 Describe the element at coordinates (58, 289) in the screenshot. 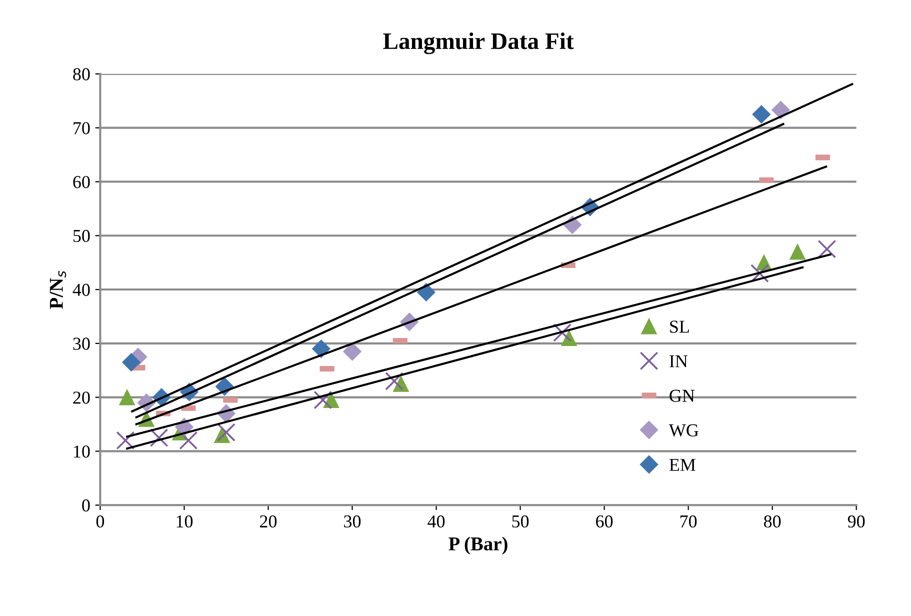

I see `y-axis-title: P/N$_{s}$` at that location.